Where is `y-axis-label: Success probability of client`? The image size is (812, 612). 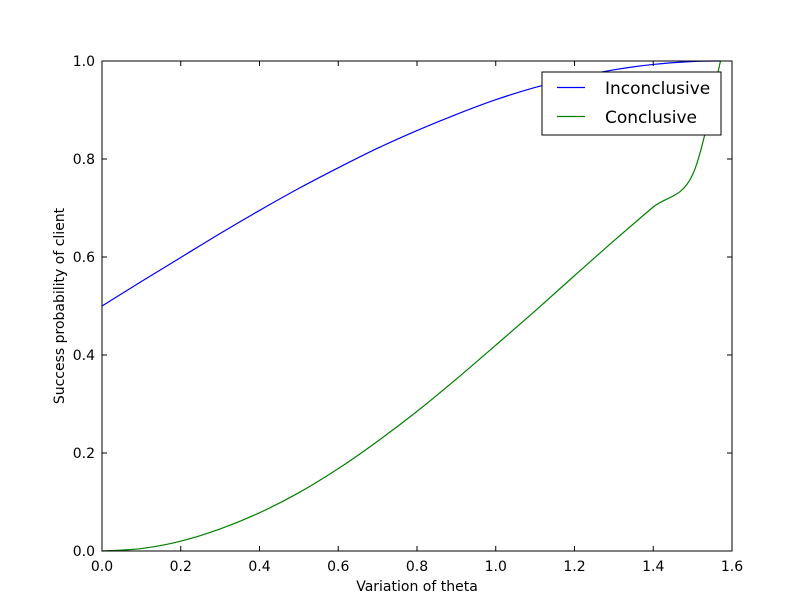 y-axis-label: Success probability of client is located at coordinates (60, 305).